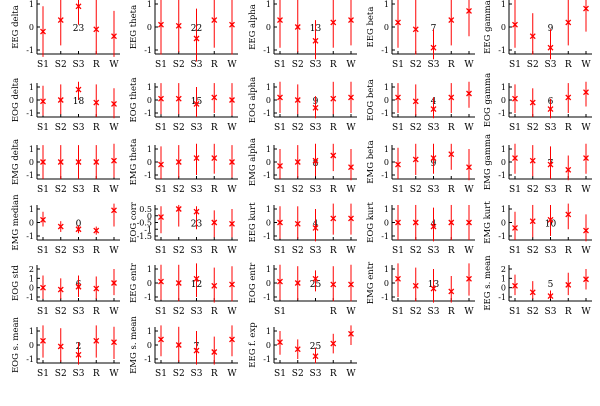 This screenshot has width=600, height=406. I want to click on y-tick-label: -1.5, so click(144, 236).